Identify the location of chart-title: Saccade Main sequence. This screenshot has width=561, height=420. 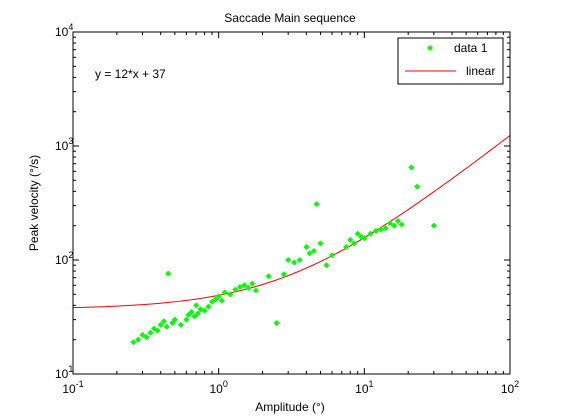
(290, 18).